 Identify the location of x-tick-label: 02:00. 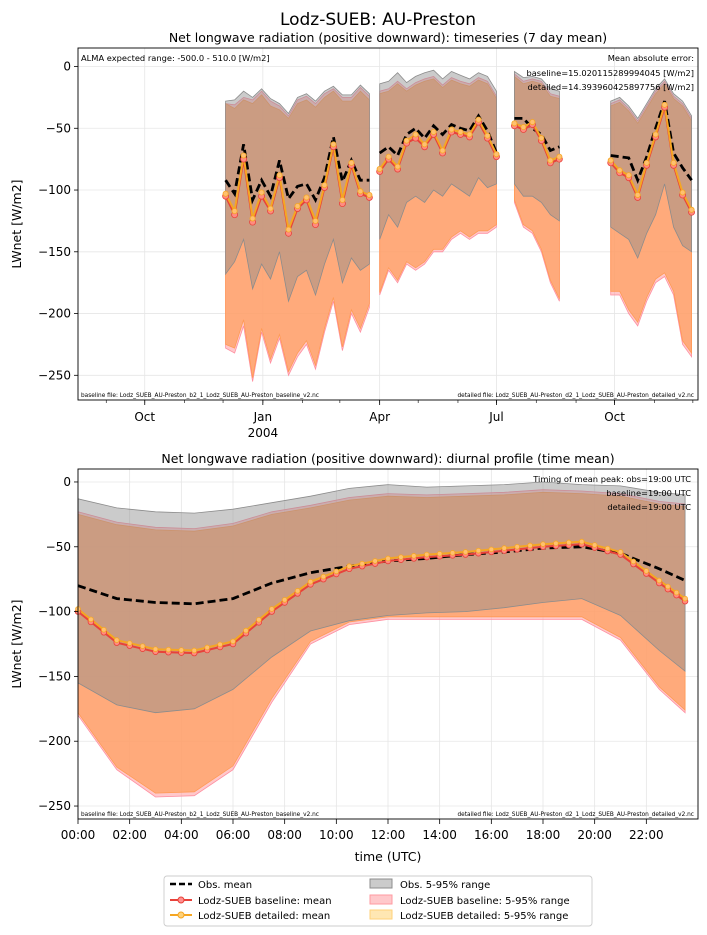
(129, 835).